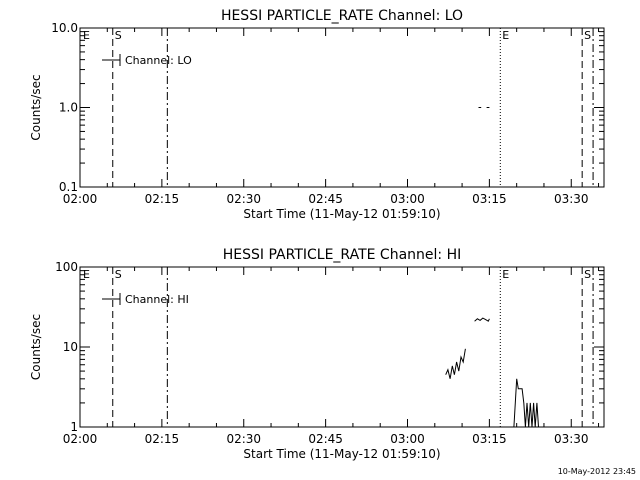 The width and height of the screenshot is (640, 480). Describe the element at coordinates (68, 187) in the screenshot. I see `y-tick-label: 0.1` at that location.